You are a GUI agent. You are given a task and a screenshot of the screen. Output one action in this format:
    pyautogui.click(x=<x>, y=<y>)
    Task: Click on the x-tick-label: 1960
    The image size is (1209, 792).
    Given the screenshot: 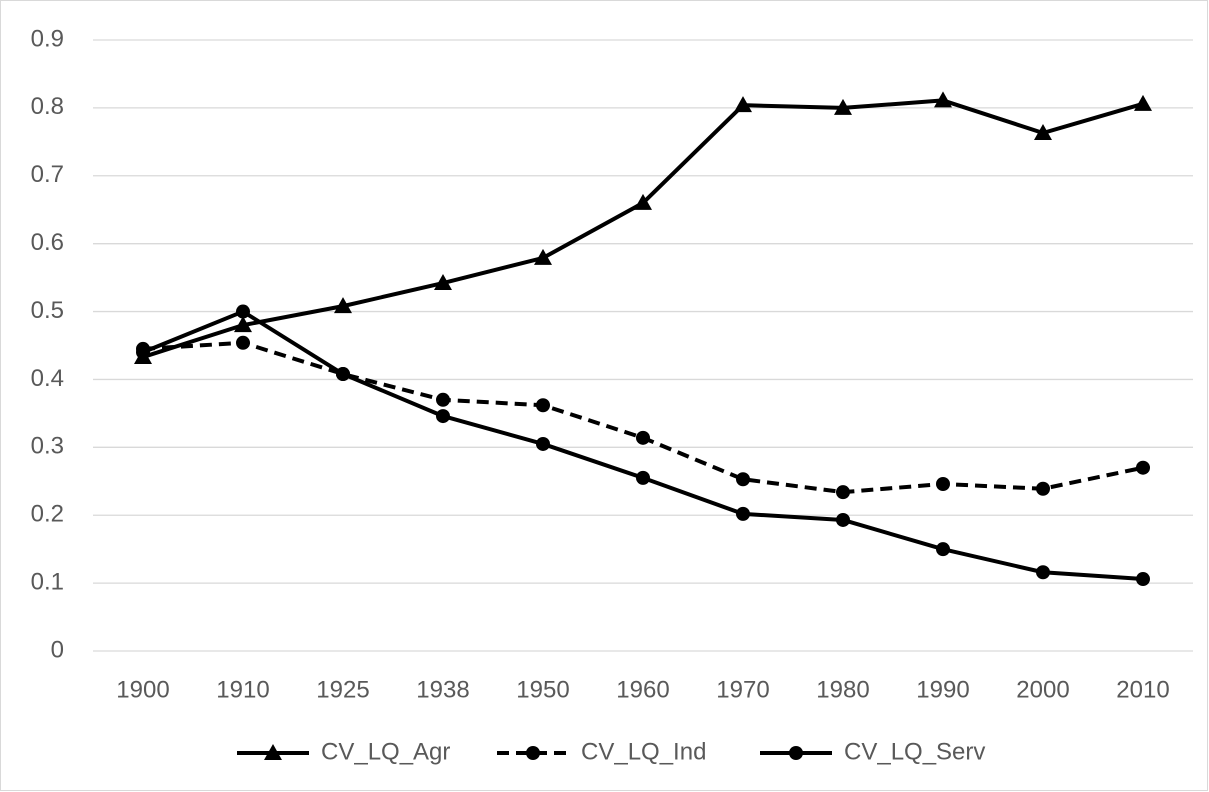 What is the action you would take?
    pyautogui.click(x=642, y=689)
    